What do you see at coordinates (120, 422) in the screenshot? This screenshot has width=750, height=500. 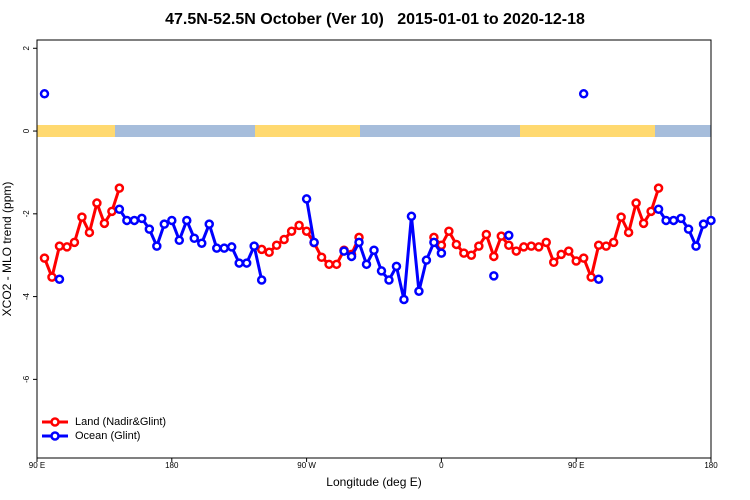 I see `legend-label: Land (Nadir&Glint)` at bounding box center [120, 422].